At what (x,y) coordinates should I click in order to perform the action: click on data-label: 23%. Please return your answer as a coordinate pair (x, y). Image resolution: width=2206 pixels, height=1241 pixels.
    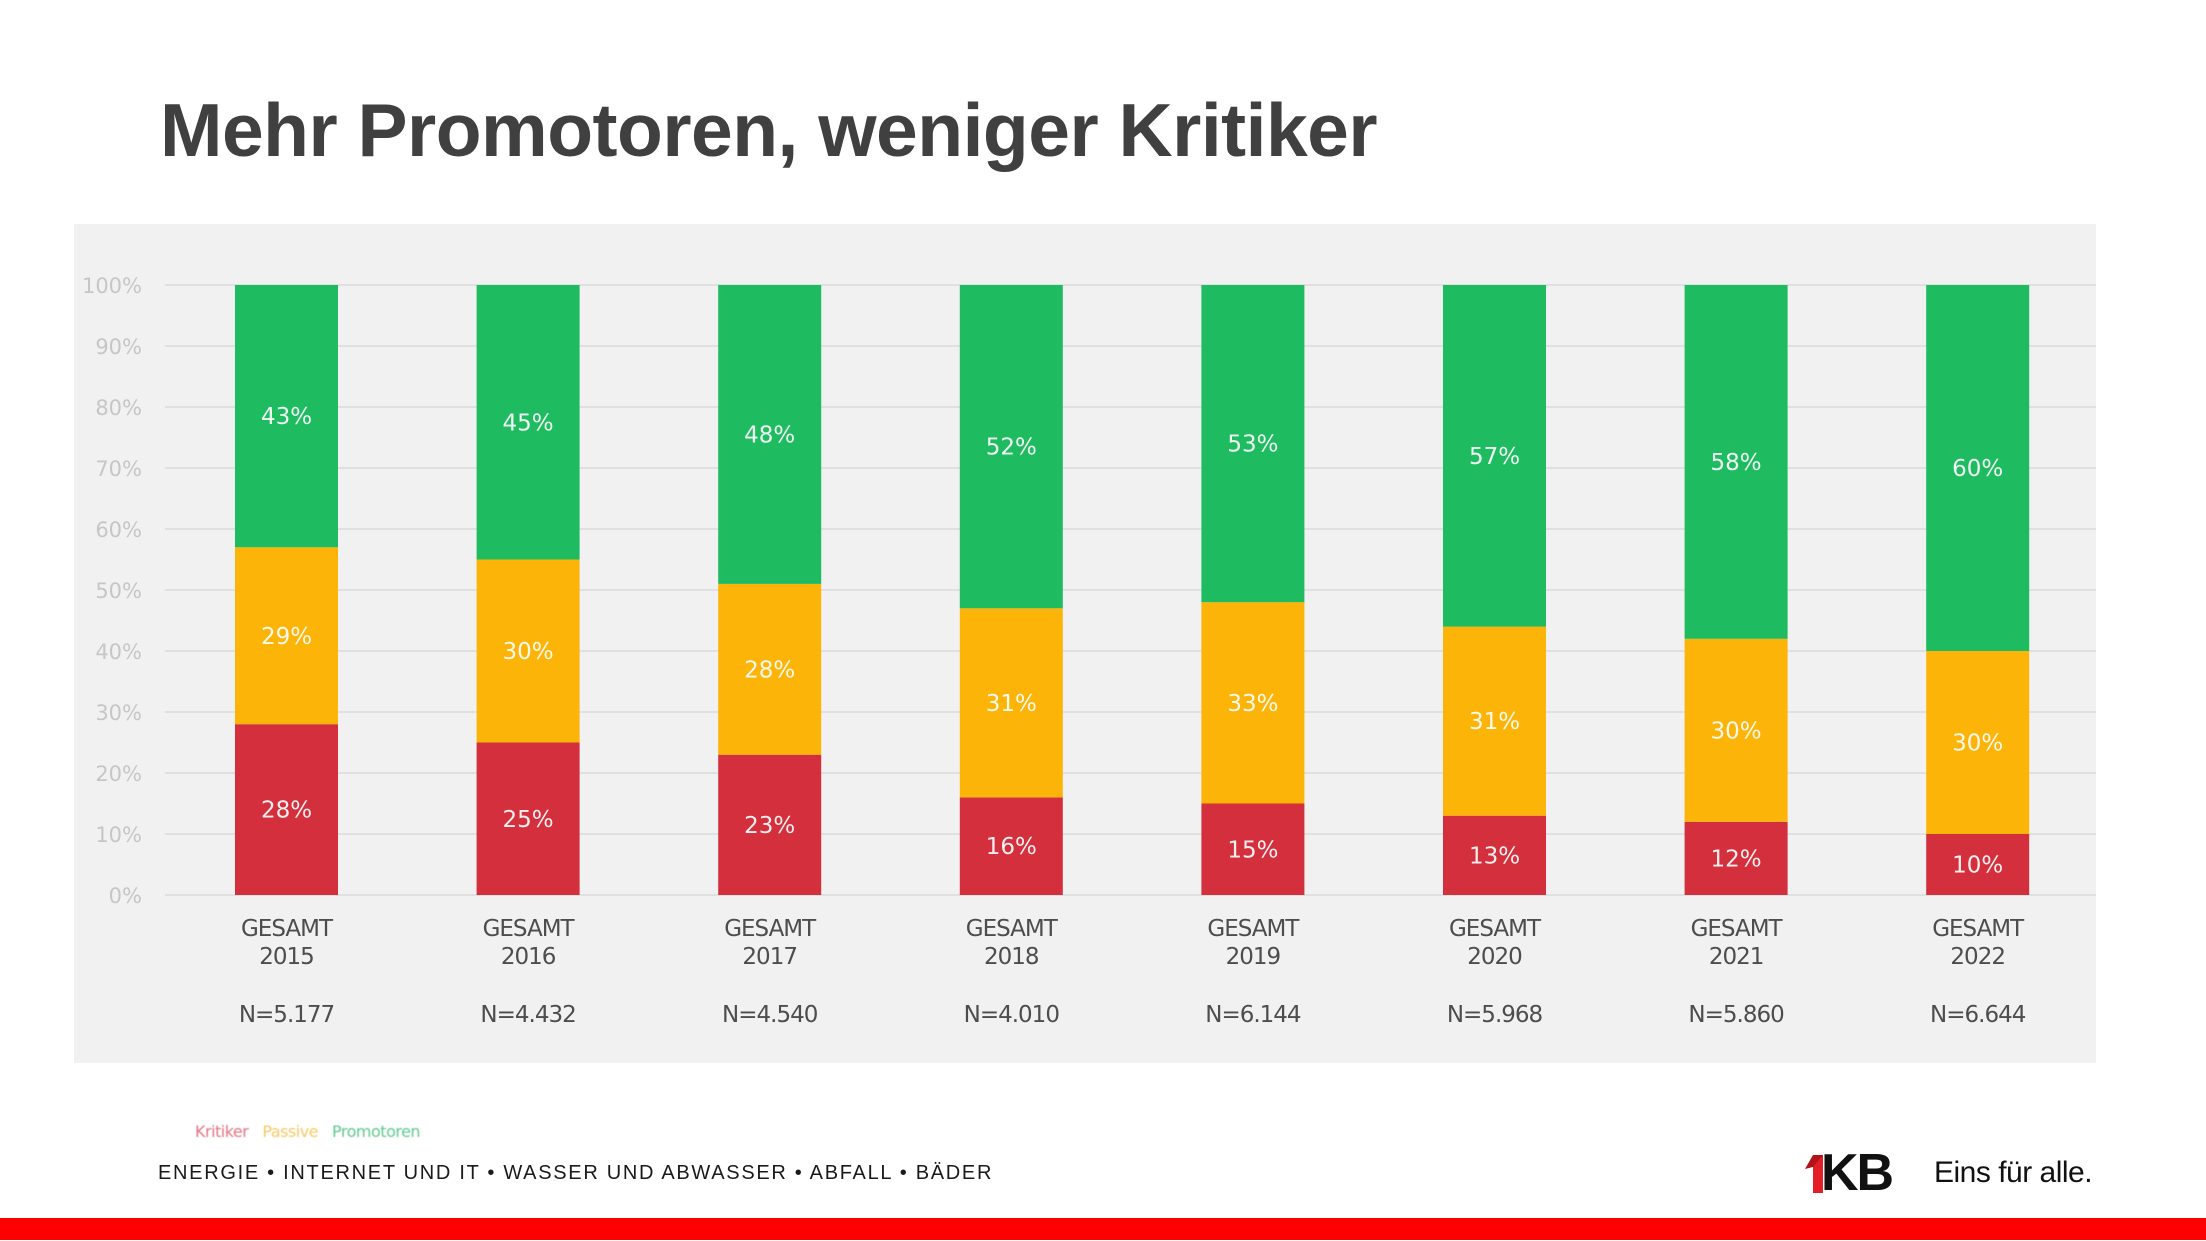
    Looking at the image, I should click on (769, 826).